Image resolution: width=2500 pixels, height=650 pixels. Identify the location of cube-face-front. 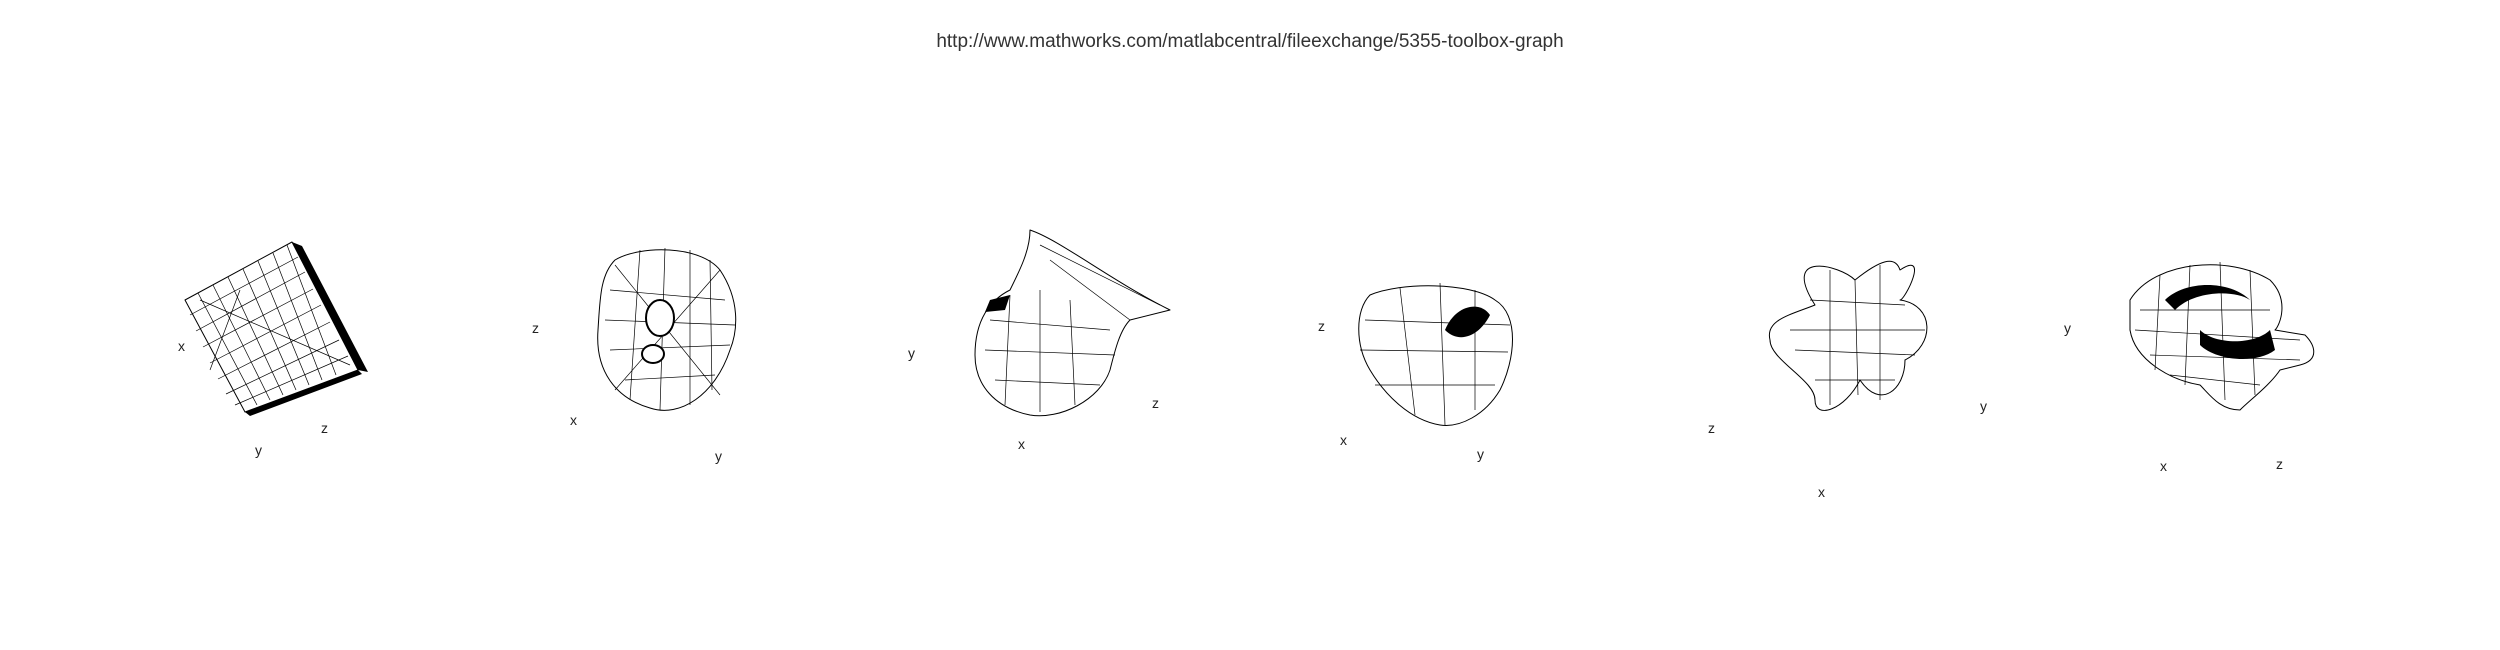
(271, 327).